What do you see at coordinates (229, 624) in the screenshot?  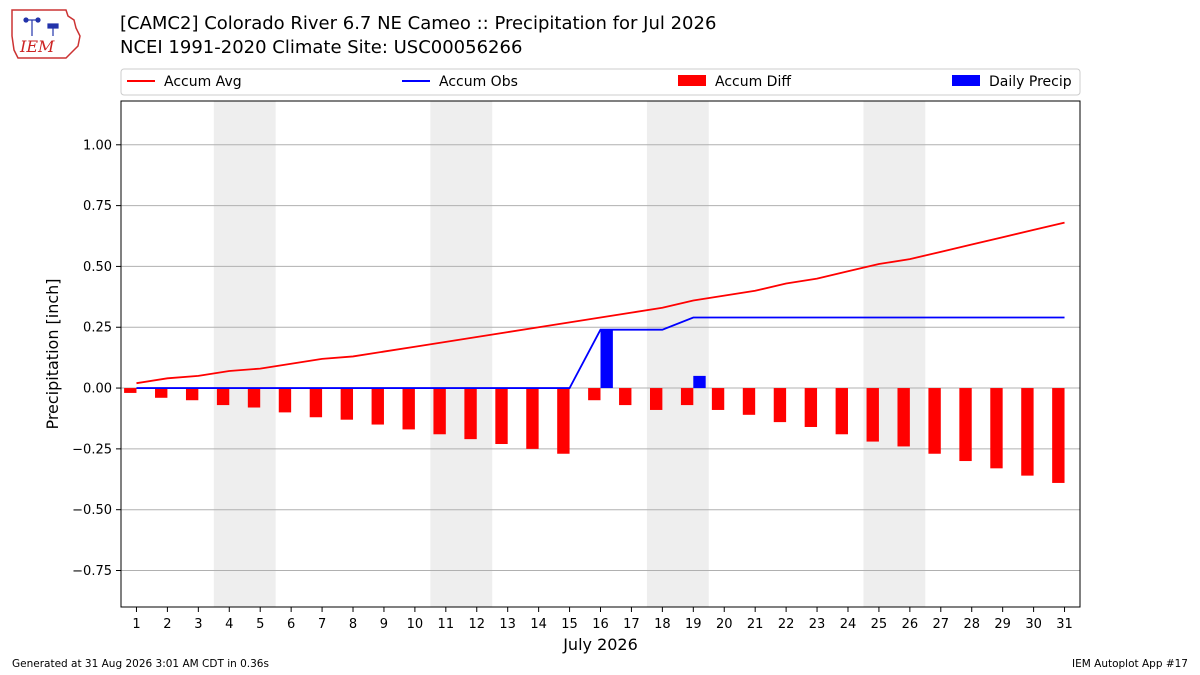 I see `x-tick-label: 4` at bounding box center [229, 624].